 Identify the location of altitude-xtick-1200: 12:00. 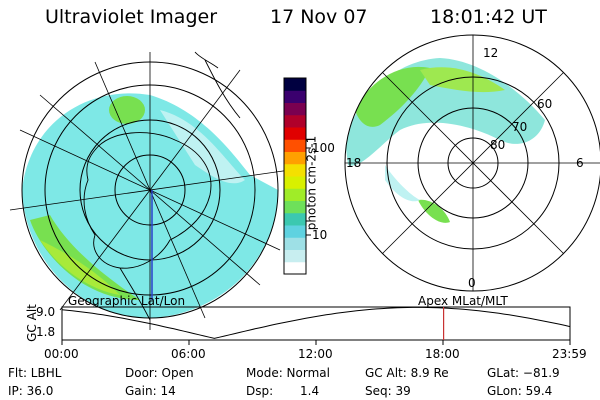
(315, 354).